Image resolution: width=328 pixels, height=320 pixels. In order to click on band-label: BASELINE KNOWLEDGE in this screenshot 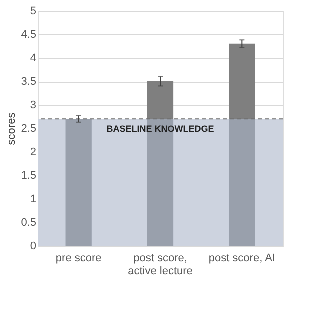, I will do `click(160, 129)`.